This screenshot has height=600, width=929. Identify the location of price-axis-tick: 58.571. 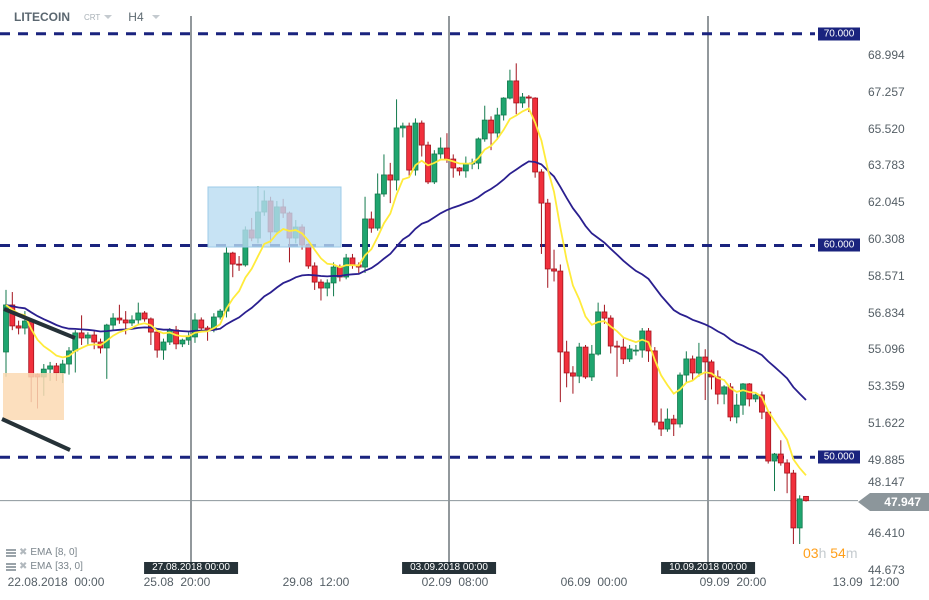
(886, 275).